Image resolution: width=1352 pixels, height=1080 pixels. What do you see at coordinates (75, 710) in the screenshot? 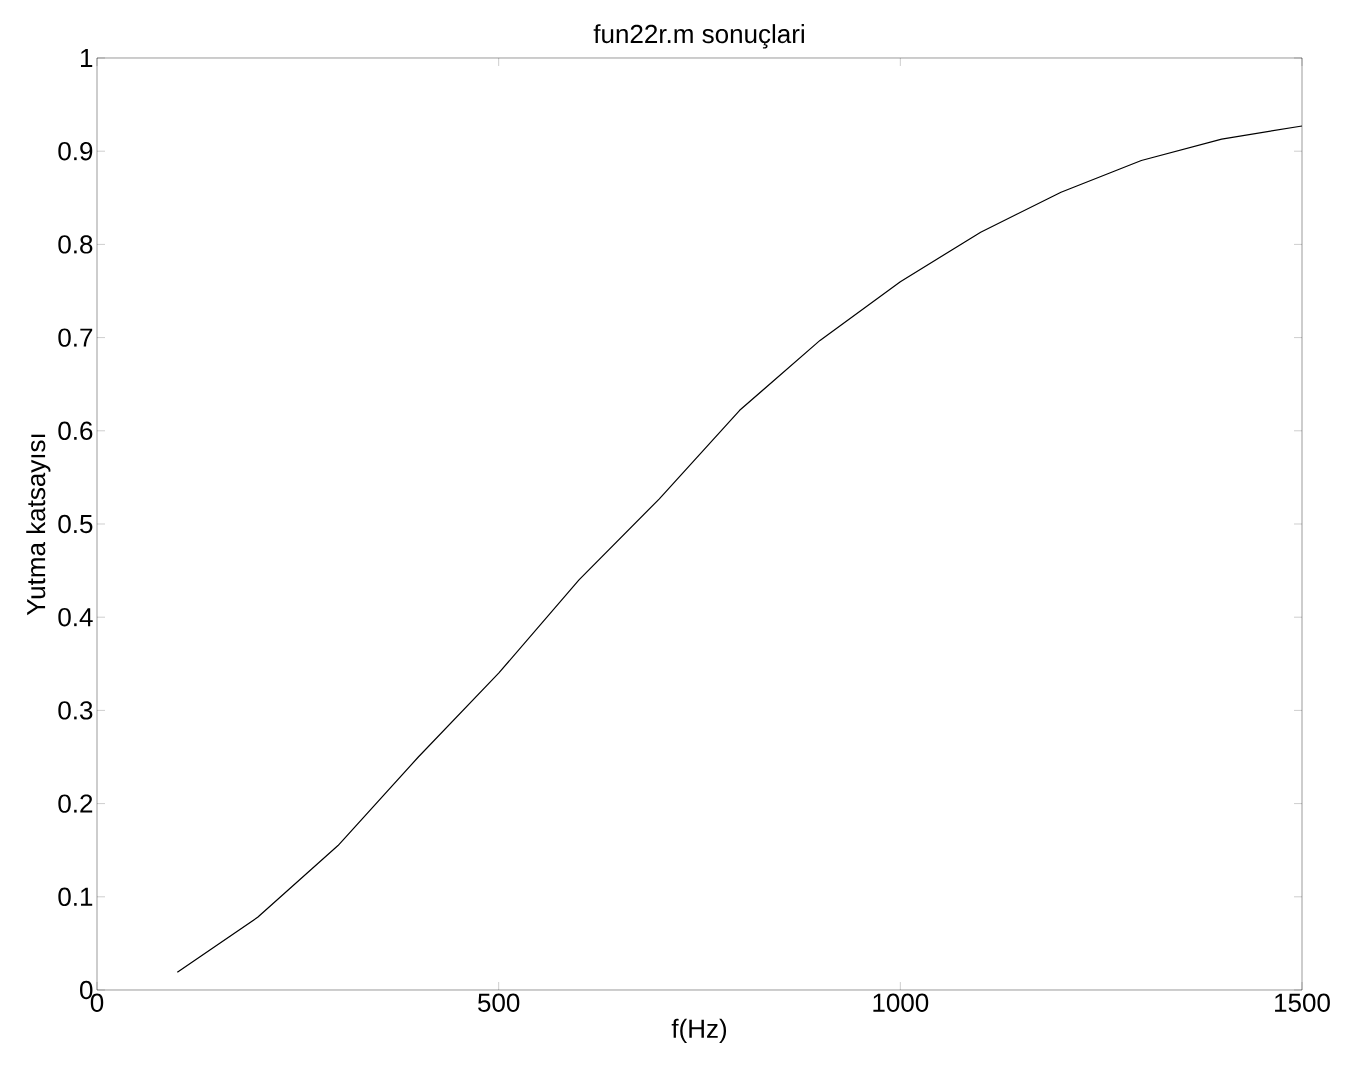
I see `y-tick-label: 0.3` at bounding box center [75, 710].